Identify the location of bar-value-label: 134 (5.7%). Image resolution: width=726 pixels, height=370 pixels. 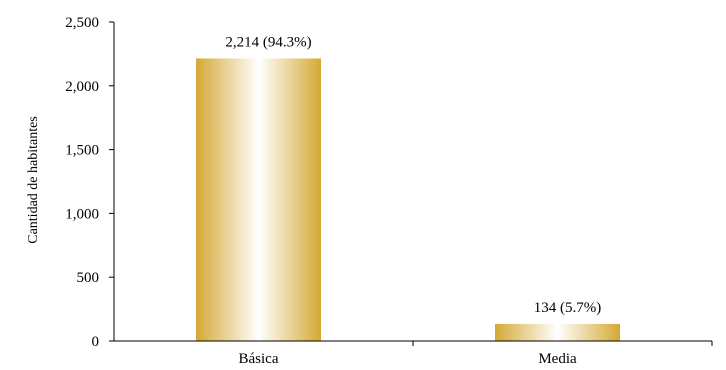
(568, 308).